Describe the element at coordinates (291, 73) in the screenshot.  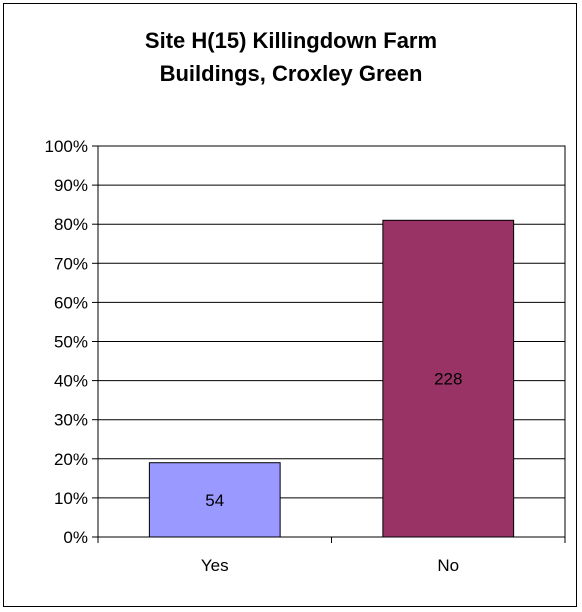
I see `chart-title-line-2: Buildings, Croxley Green` at that location.